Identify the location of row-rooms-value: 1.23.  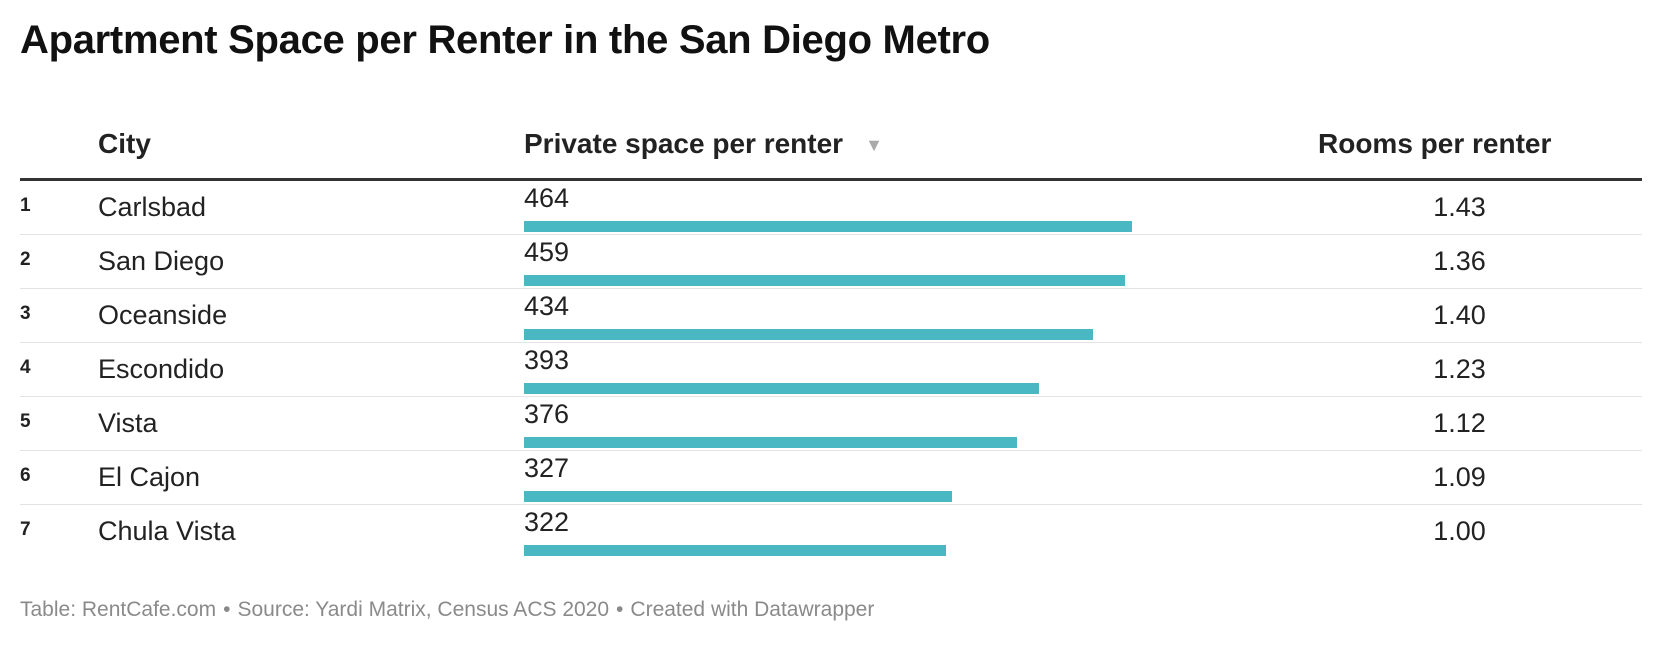
(1459, 369).